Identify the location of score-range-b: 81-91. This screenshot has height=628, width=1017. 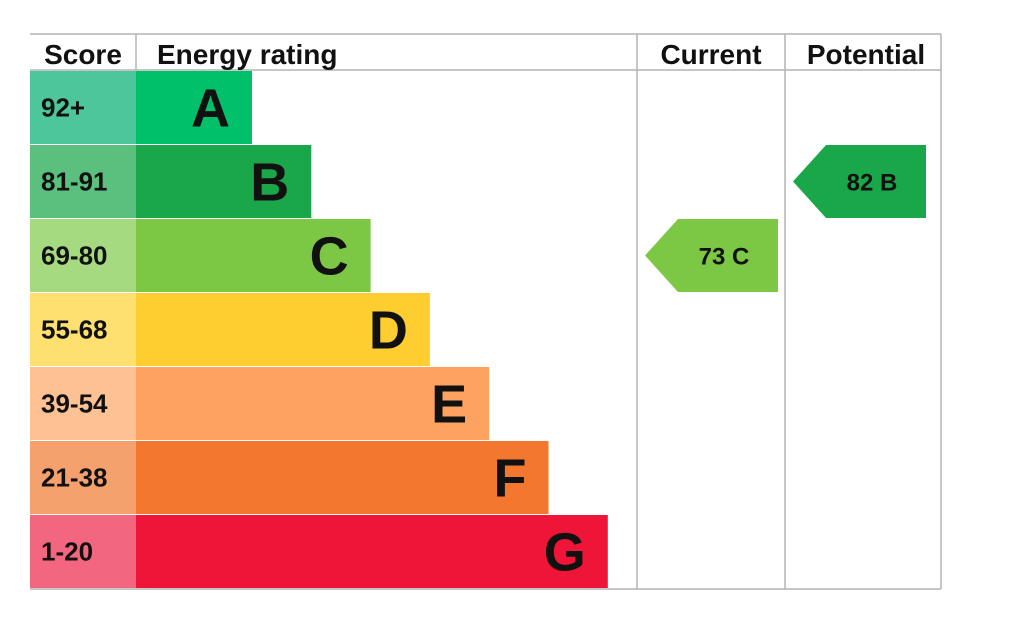
(74, 182).